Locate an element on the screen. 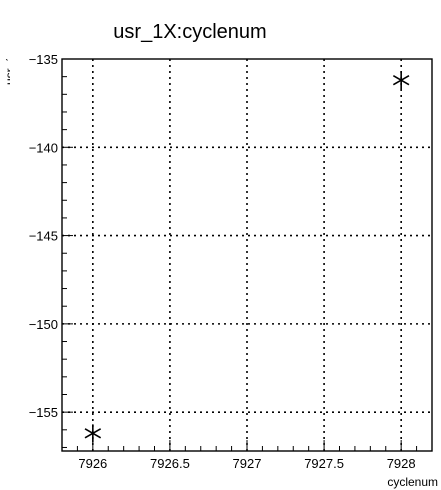 This screenshot has height=490, width=441. y-tick-labels: −155 −150 −145 −140 −135 is located at coordinates (43, 236).